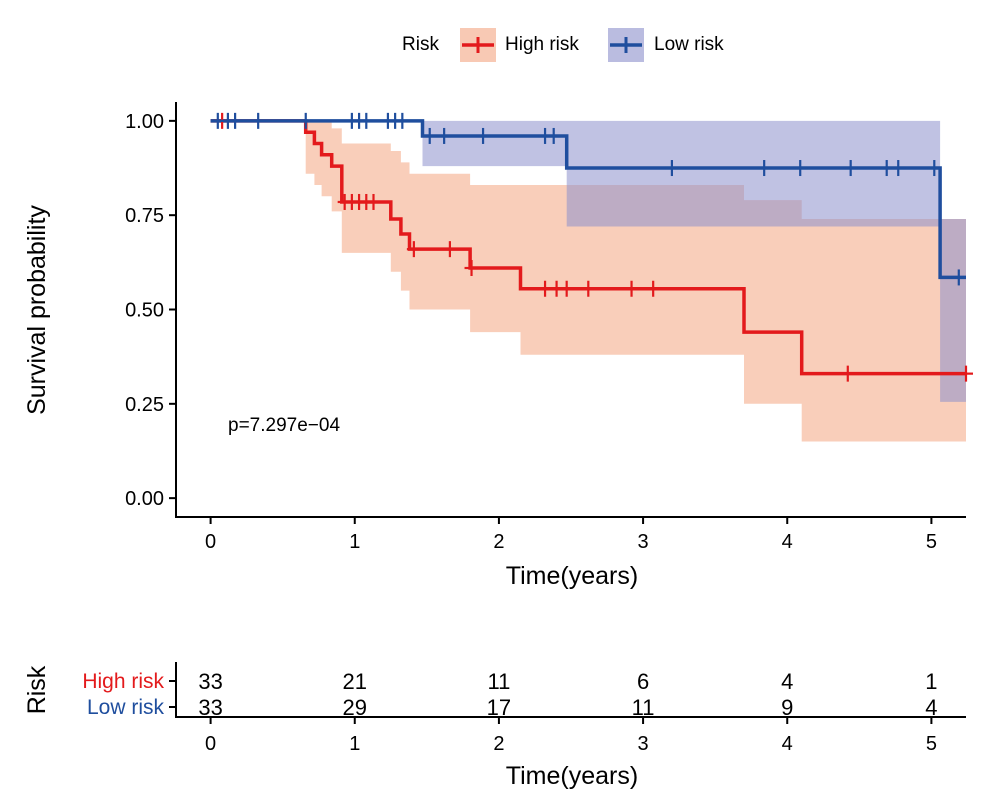  I want to click on x-ticks: 0 1 2 3 4 5, so click(571, 535).